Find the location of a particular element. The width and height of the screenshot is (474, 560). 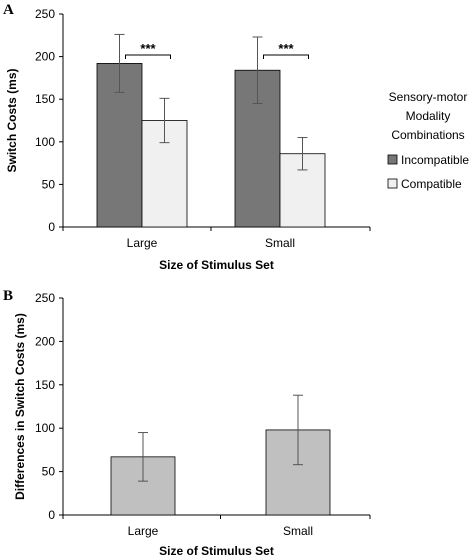

panel-letter: B is located at coordinates (8, 296).